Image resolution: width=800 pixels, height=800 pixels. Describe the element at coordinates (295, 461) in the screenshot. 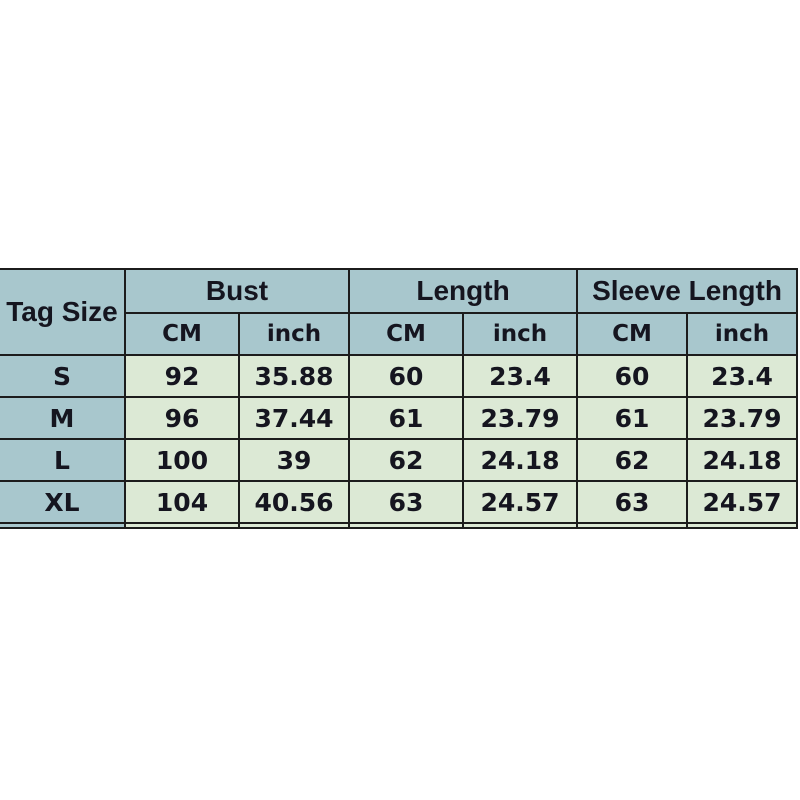

I see `value-cell: 39` at that location.